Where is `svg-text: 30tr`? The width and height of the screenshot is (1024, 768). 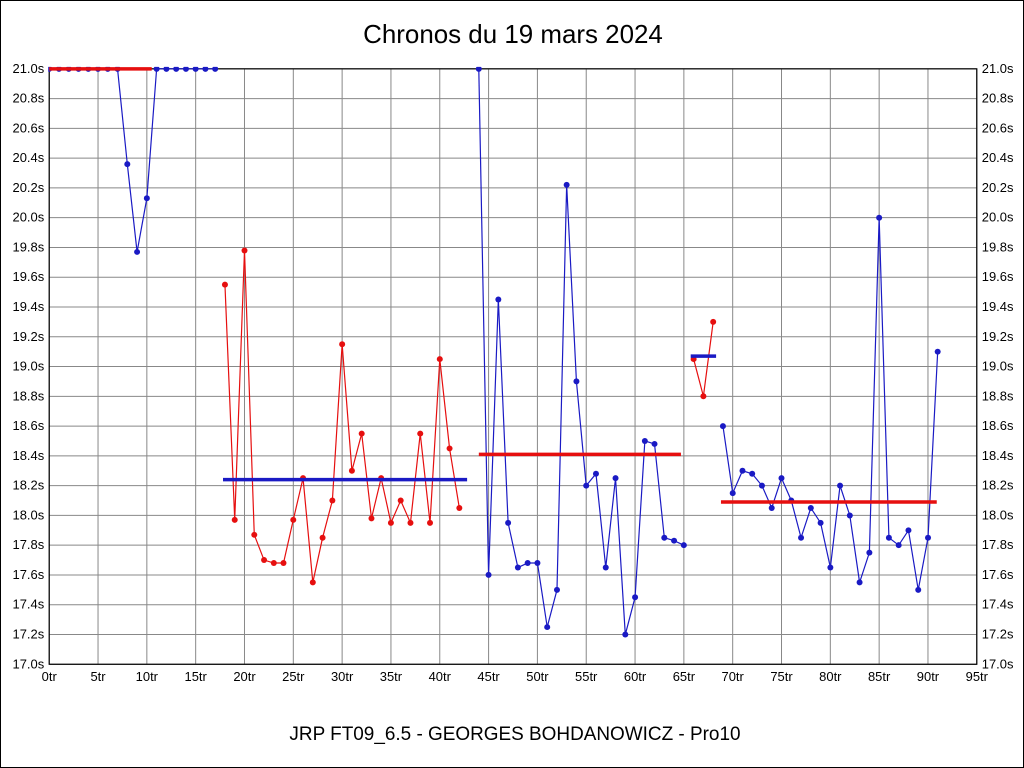
svg-text: 30tr is located at coordinates (342, 676).